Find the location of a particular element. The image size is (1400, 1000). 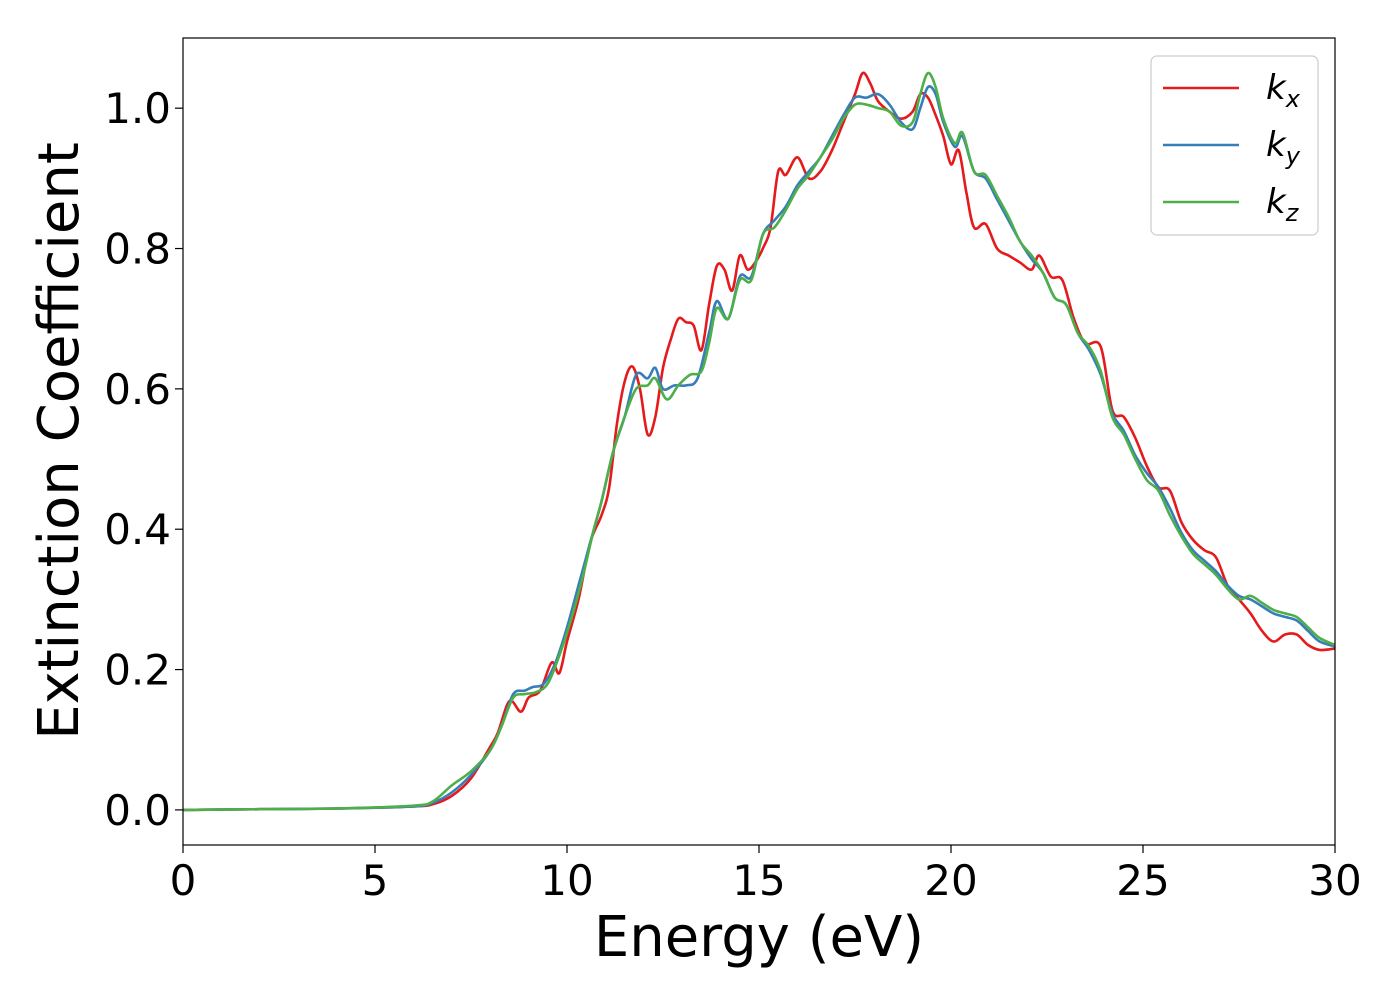

y-tick-label: 0.8 is located at coordinates (137, 249).